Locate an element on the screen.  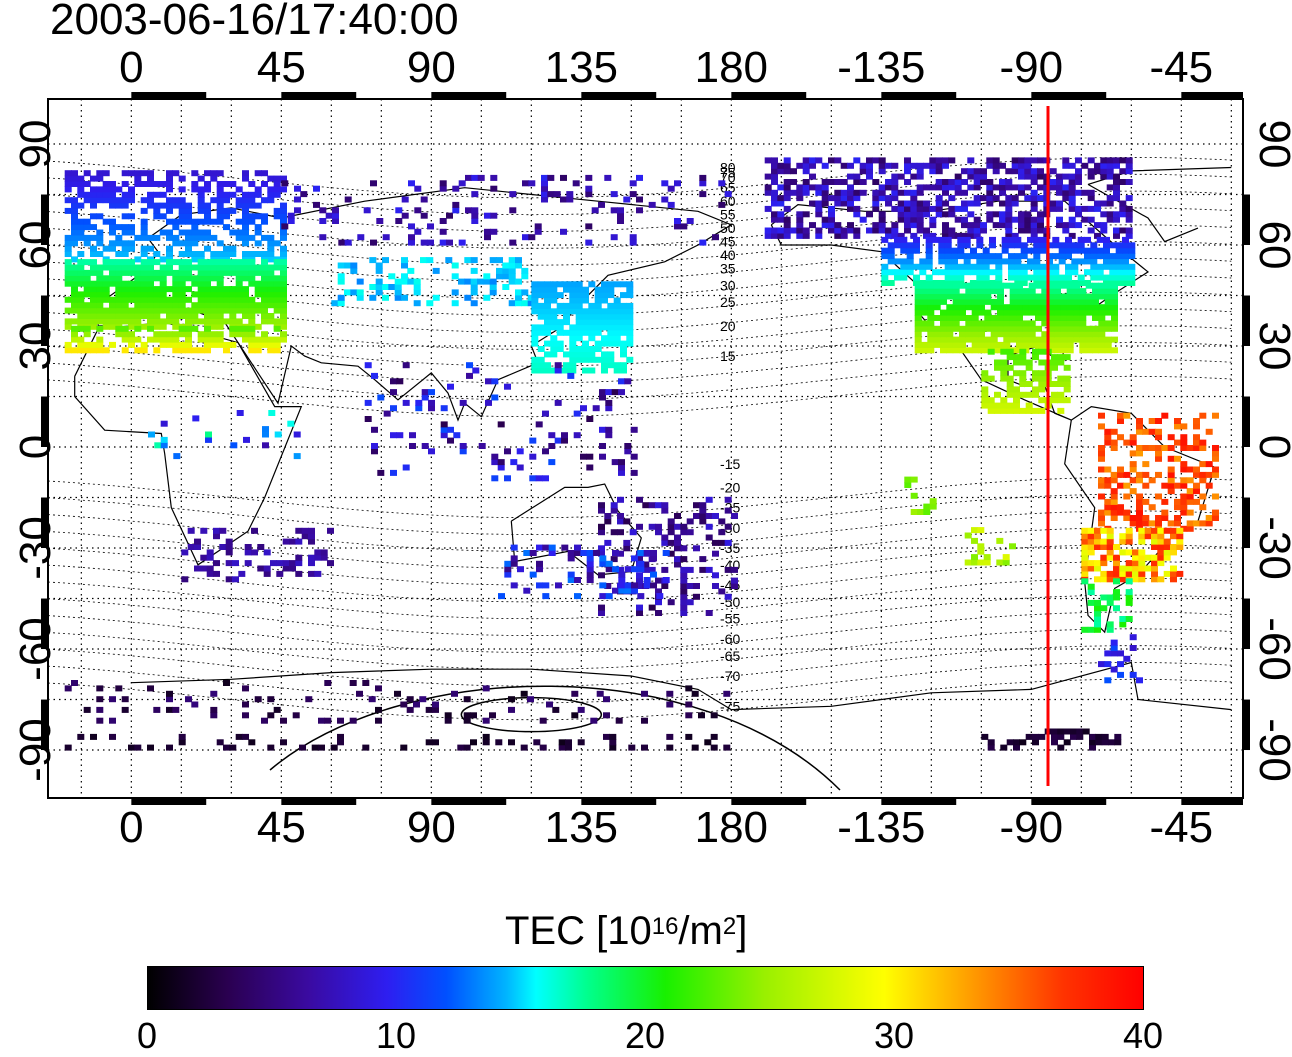
contour-label: -20 is located at coordinates (730, 487).